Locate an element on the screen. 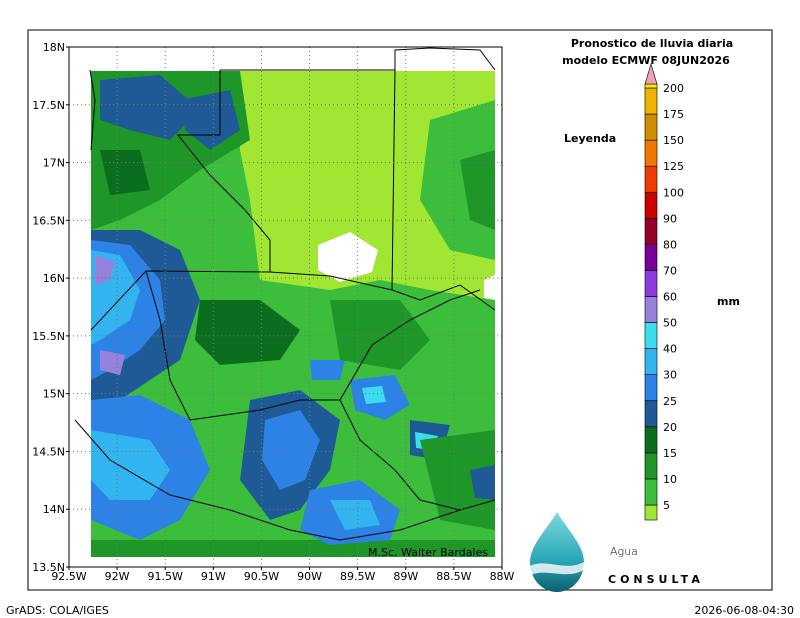 This screenshot has width=800, height=618. lon-tick-label: 90W is located at coordinates (309, 576).